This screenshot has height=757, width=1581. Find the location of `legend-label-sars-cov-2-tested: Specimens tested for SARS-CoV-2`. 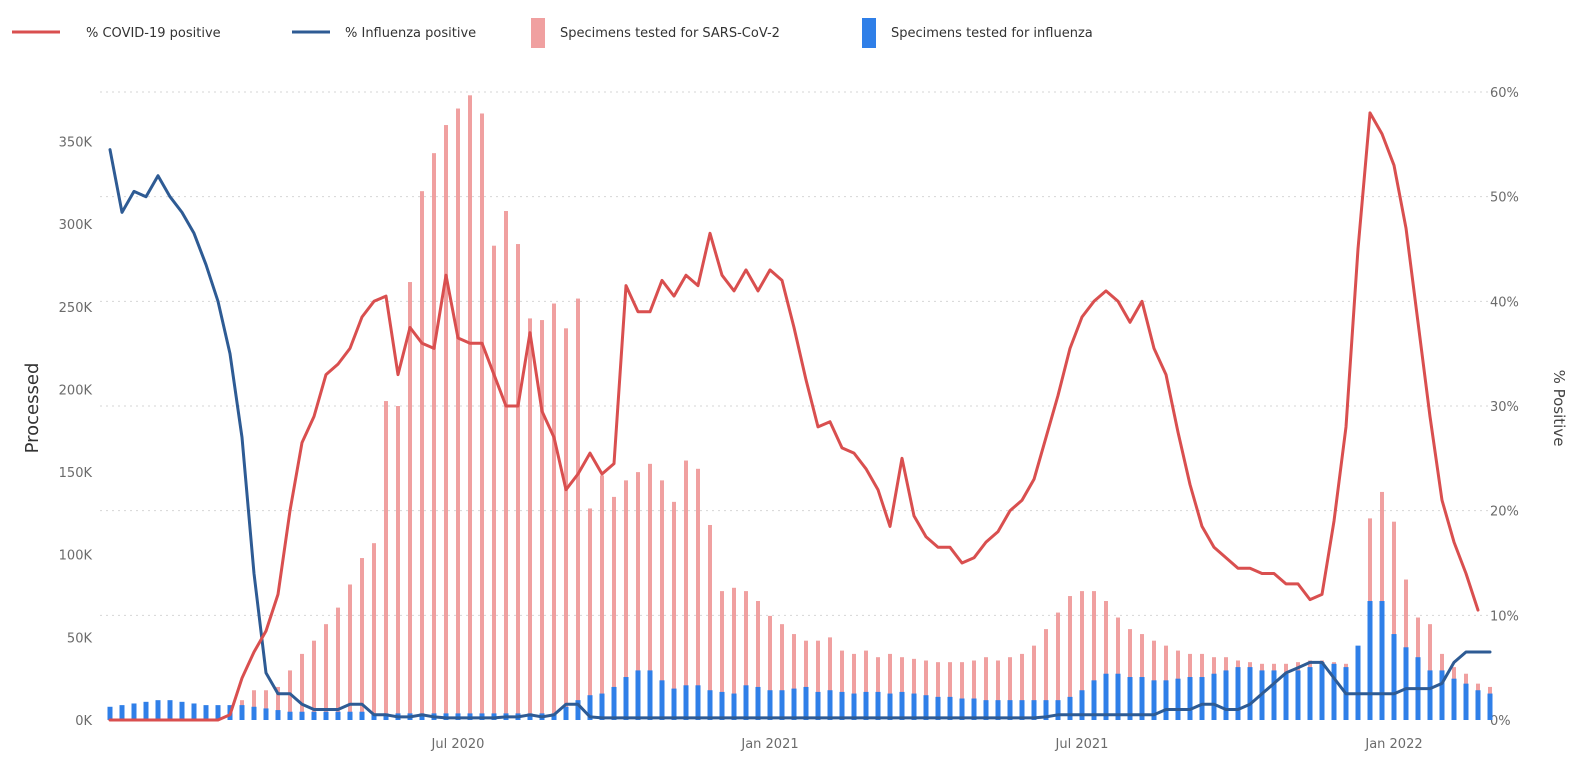

legend-label-sars-cov-2-tested: Specimens tested for SARS-CoV-2 is located at coordinates (670, 33).